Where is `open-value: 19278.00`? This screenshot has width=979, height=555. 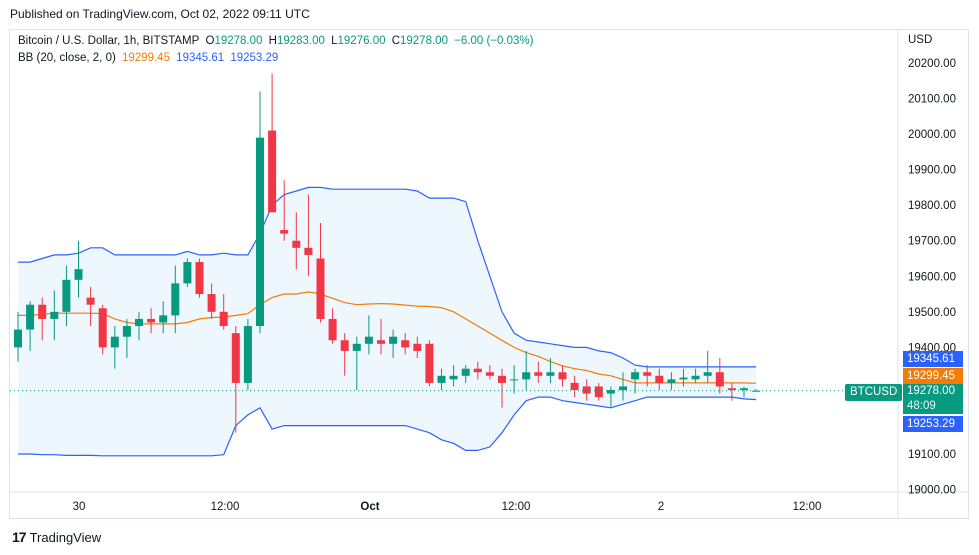
open-value: 19278.00 is located at coordinates (238, 41).